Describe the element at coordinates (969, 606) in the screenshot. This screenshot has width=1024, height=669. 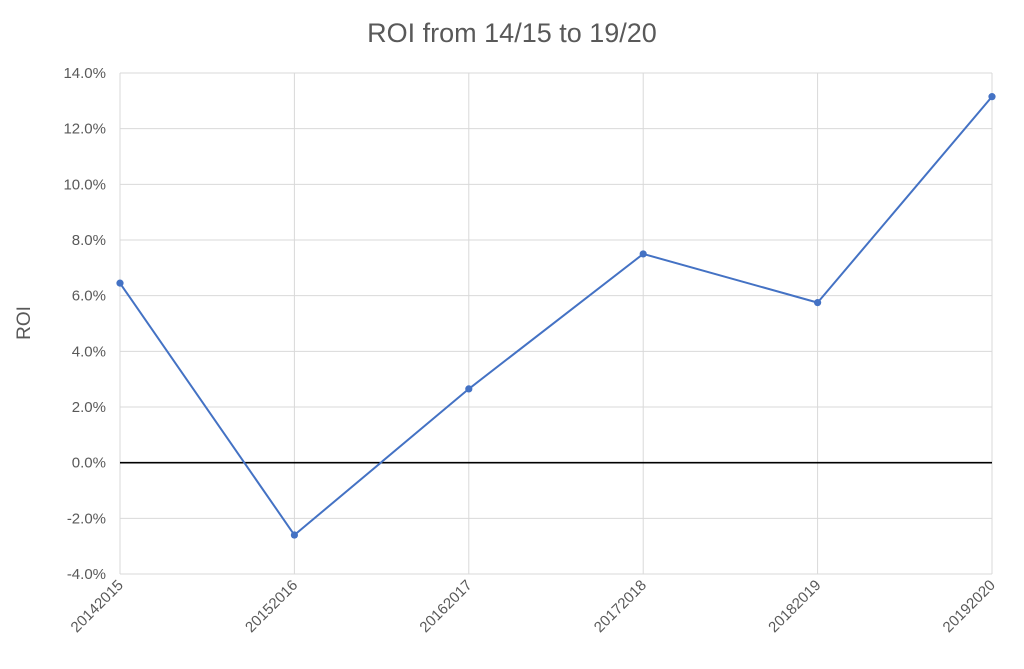
I see `x-tick-label: 20192020` at that location.